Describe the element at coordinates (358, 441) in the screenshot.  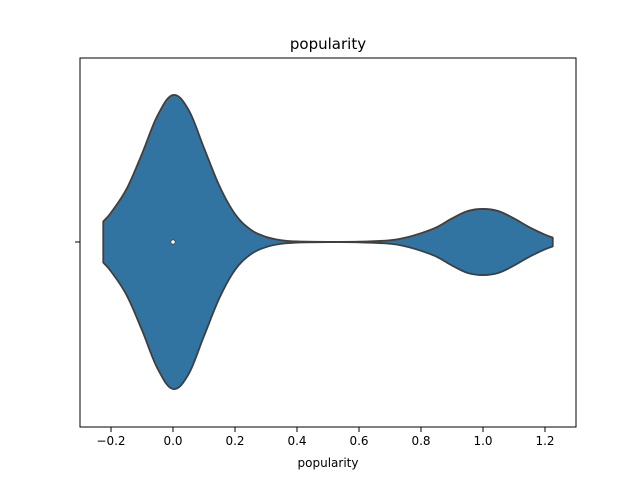
I see `x-tick-label-4: 0.6` at that location.